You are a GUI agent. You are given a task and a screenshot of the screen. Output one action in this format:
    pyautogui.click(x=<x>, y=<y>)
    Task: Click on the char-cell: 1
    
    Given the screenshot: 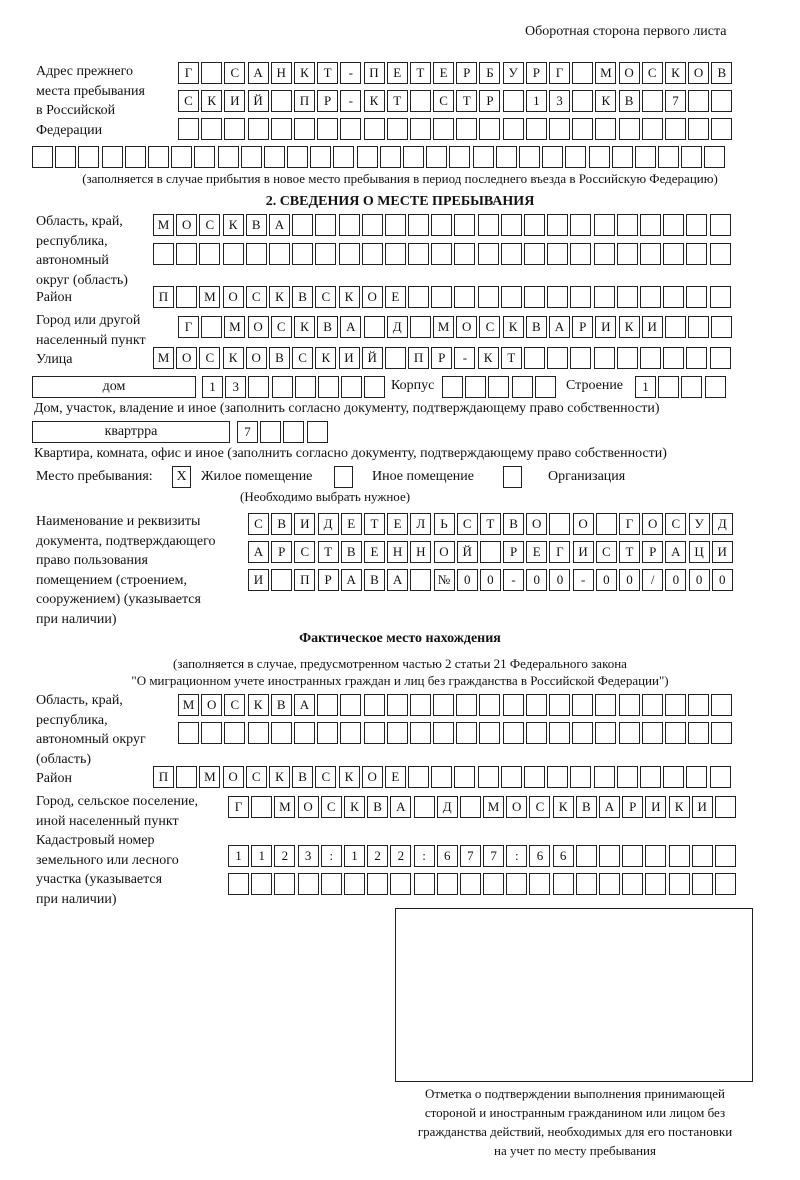 What is the action you would take?
    pyautogui.click(x=262, y=856)
    